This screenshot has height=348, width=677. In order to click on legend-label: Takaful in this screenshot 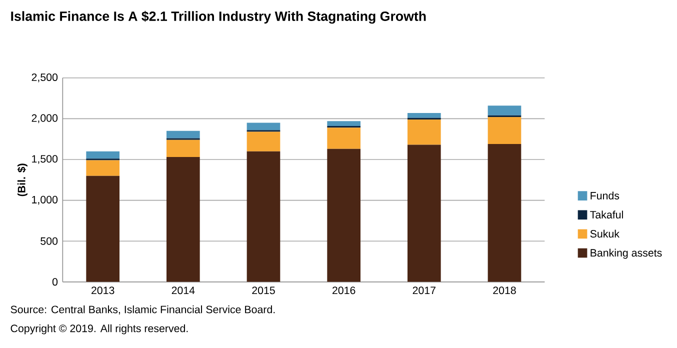, I will do `click(606, 214)`.